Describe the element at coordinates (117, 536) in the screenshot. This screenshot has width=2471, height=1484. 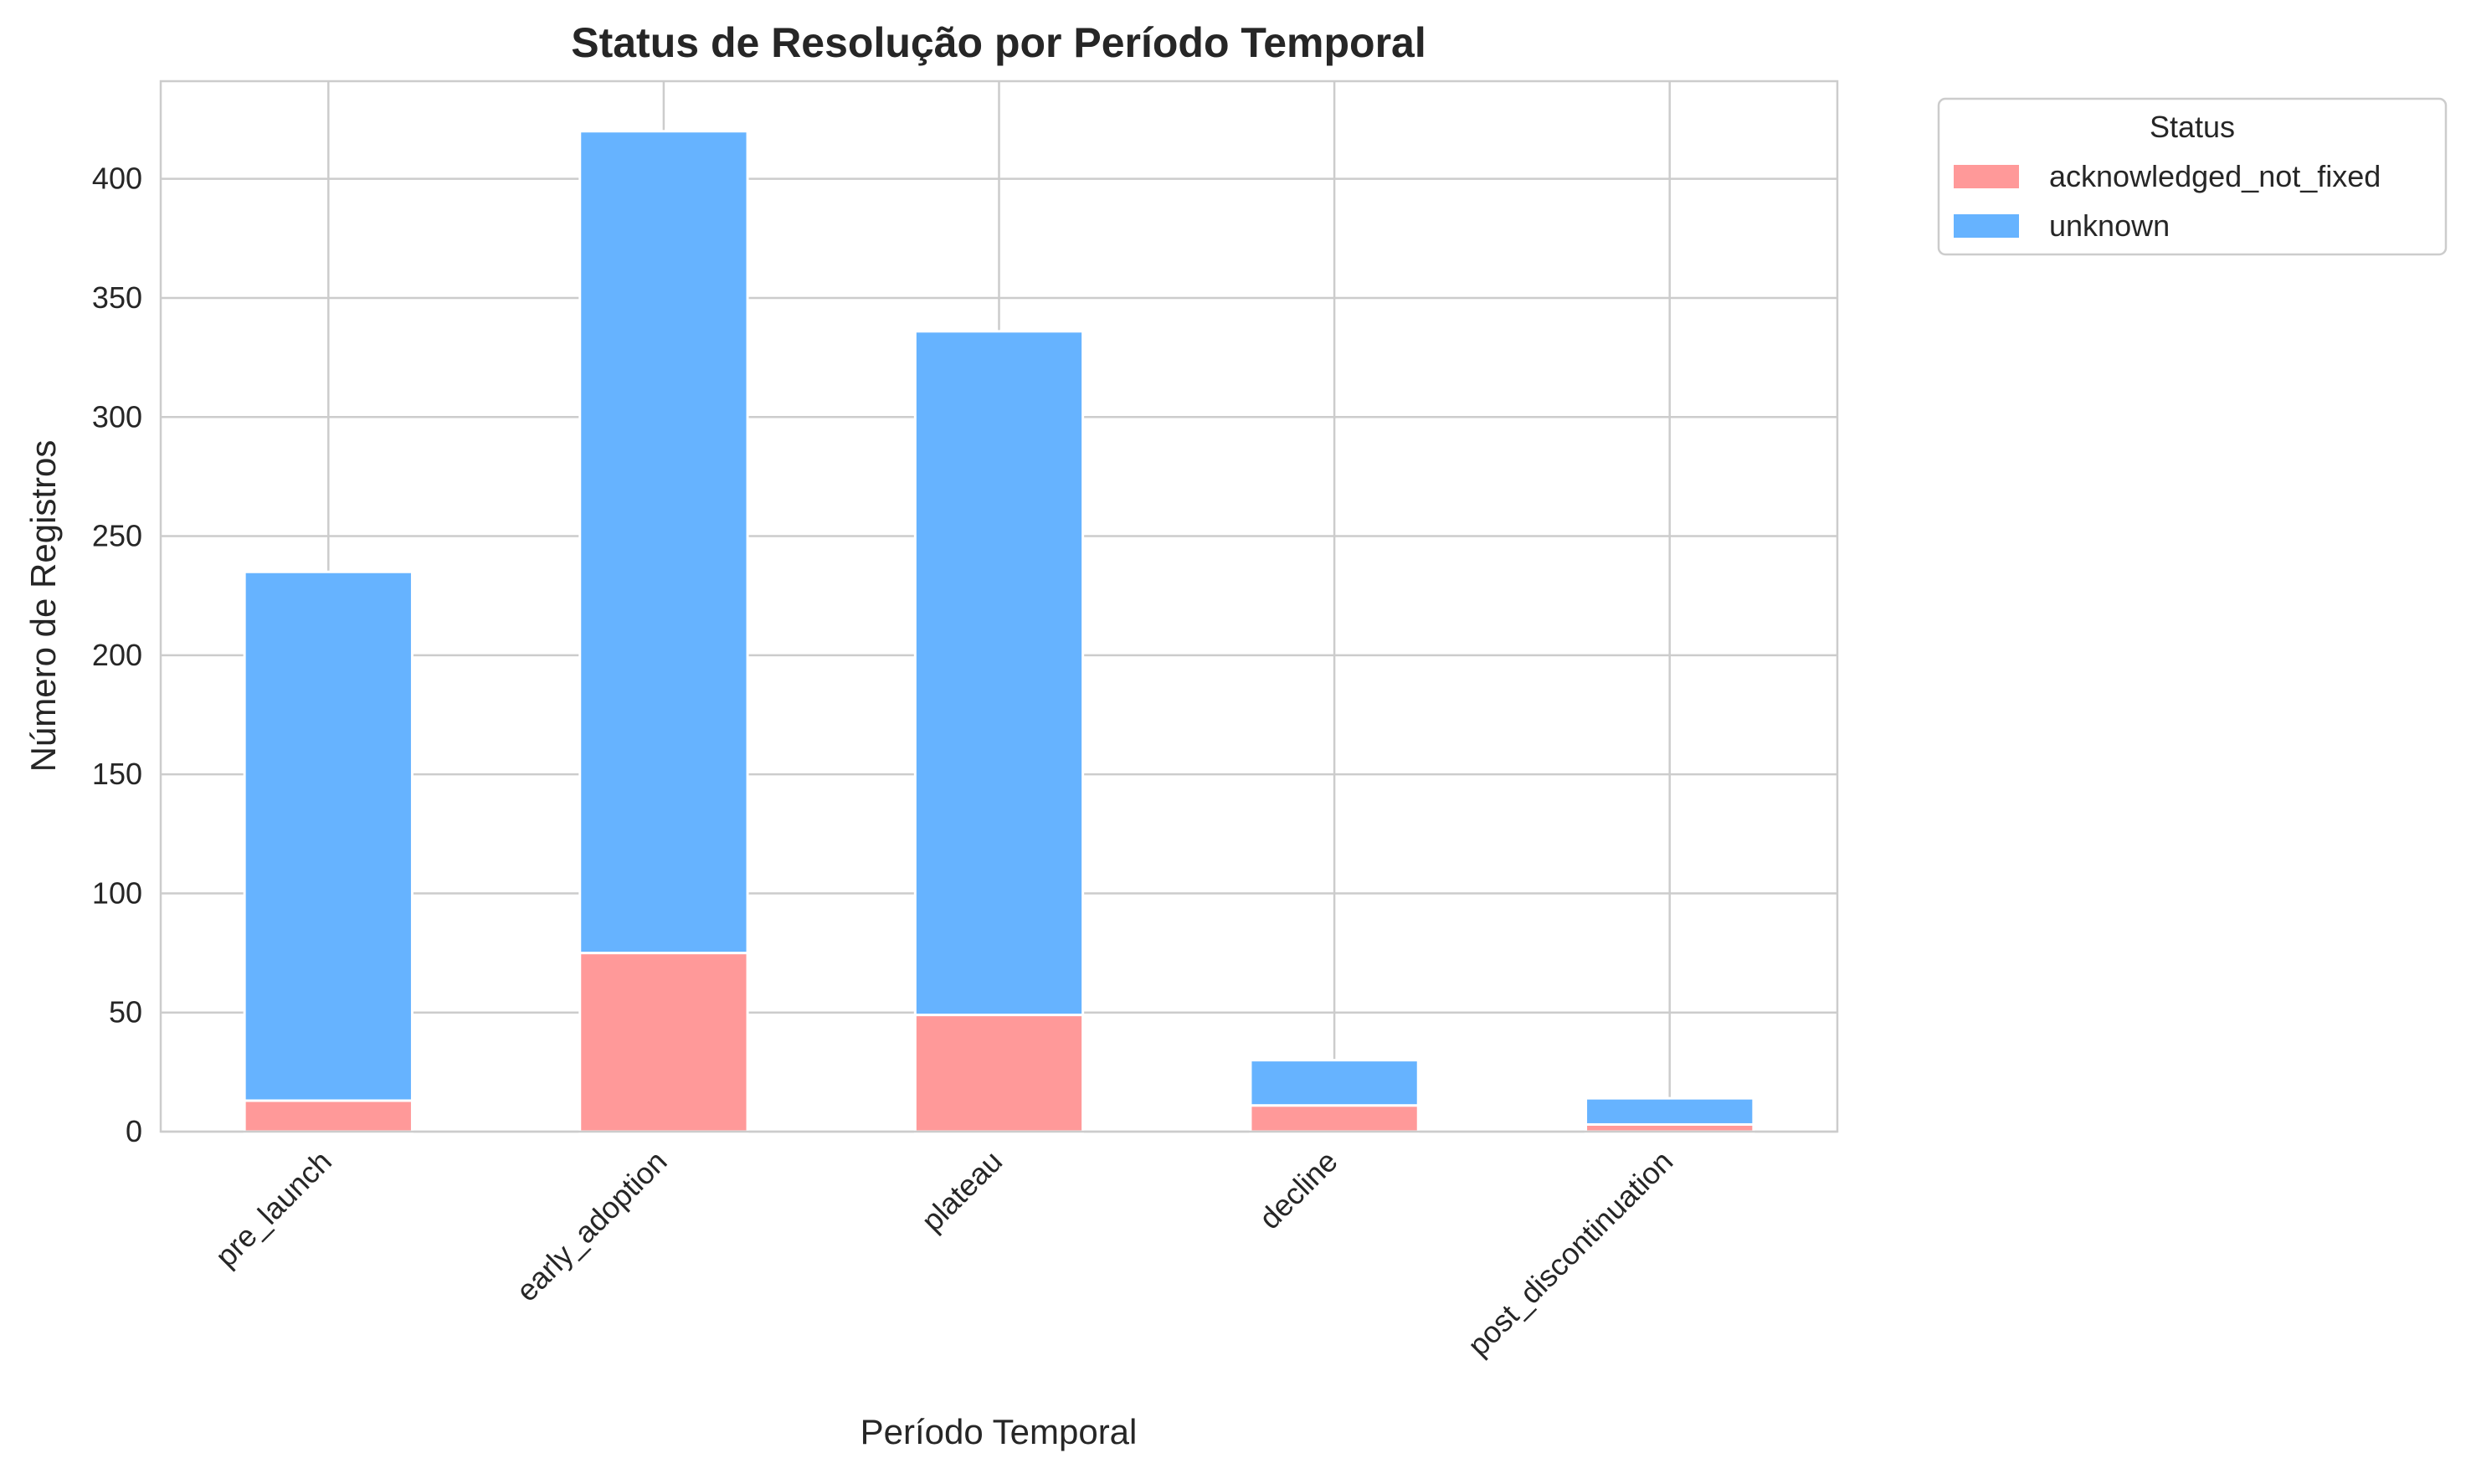
I see `y-tick-label: 250` at that location.